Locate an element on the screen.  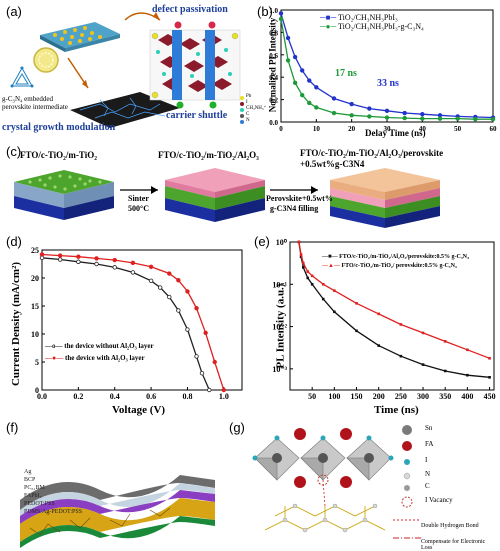
panel-c-illustration is located at coordinates (227, 198).